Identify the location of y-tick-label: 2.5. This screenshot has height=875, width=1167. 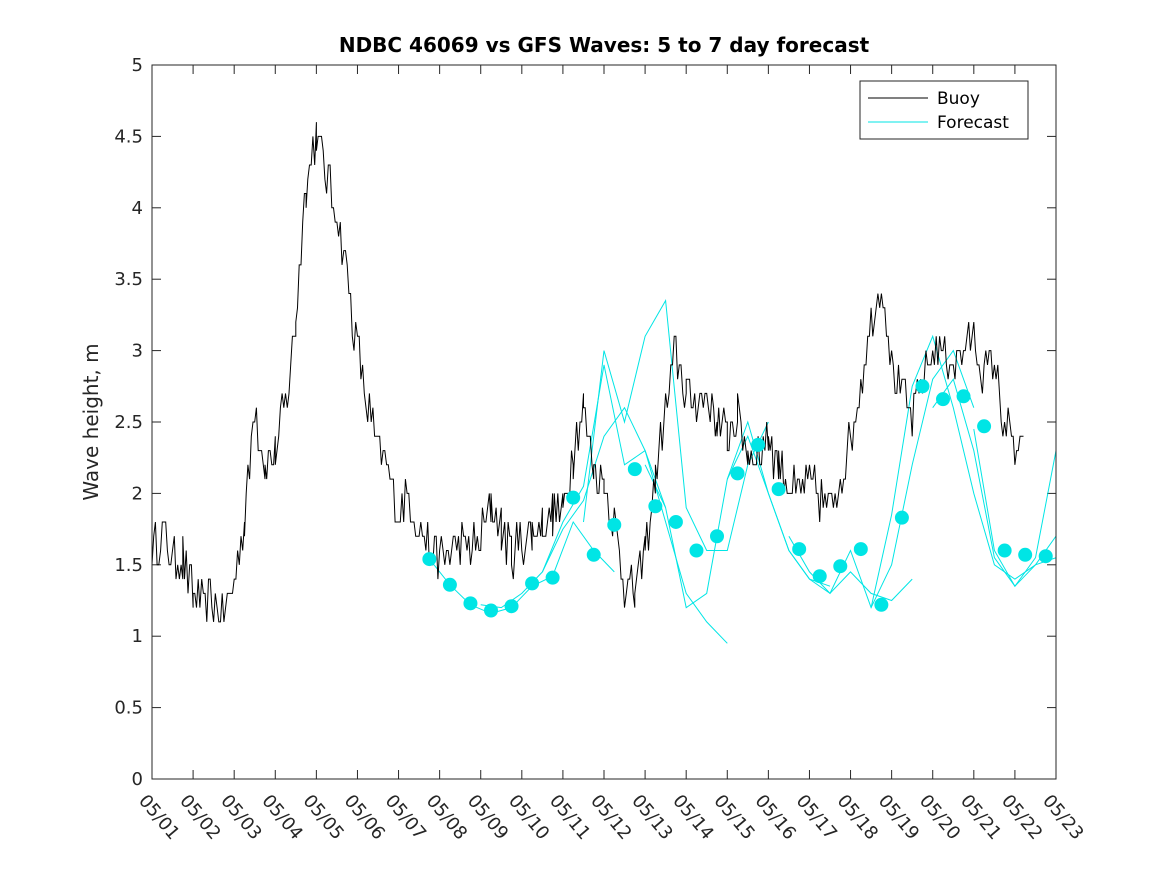
(128, 422).